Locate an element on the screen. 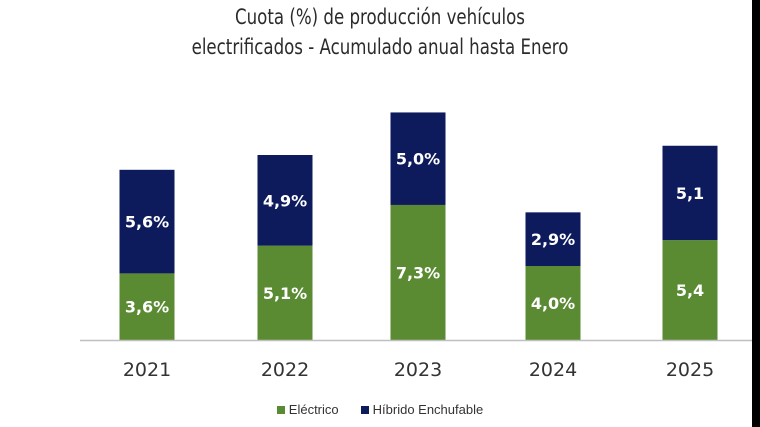 The width and height of the screenshot is (760, 427). right-border is located at coordinates (756, 213).